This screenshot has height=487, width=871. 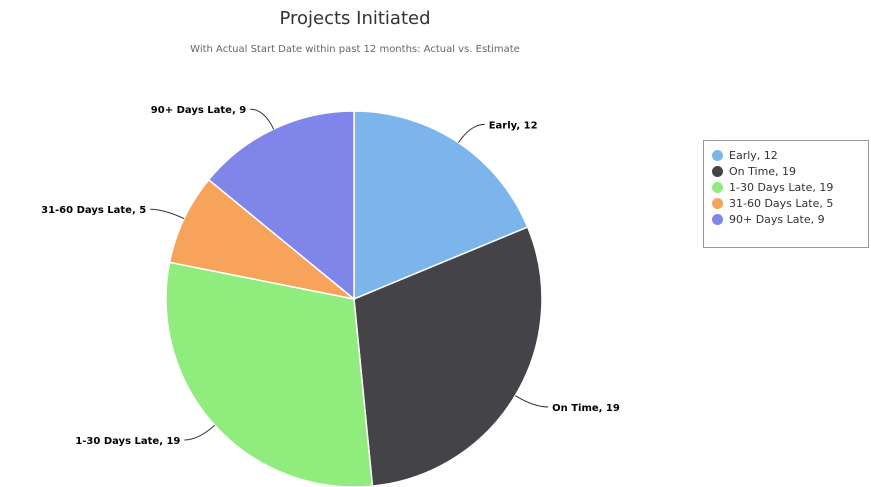 I want to click on label-connector-90plus-days-late, so click(x=262, y=119).